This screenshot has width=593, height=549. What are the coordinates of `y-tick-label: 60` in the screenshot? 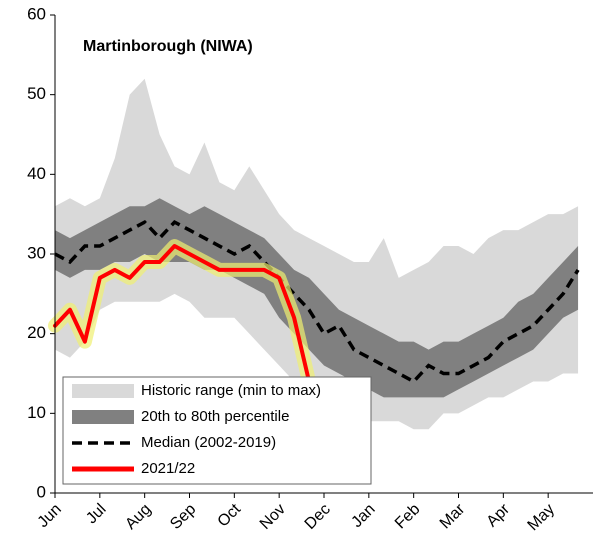 It's located at (36, 13).